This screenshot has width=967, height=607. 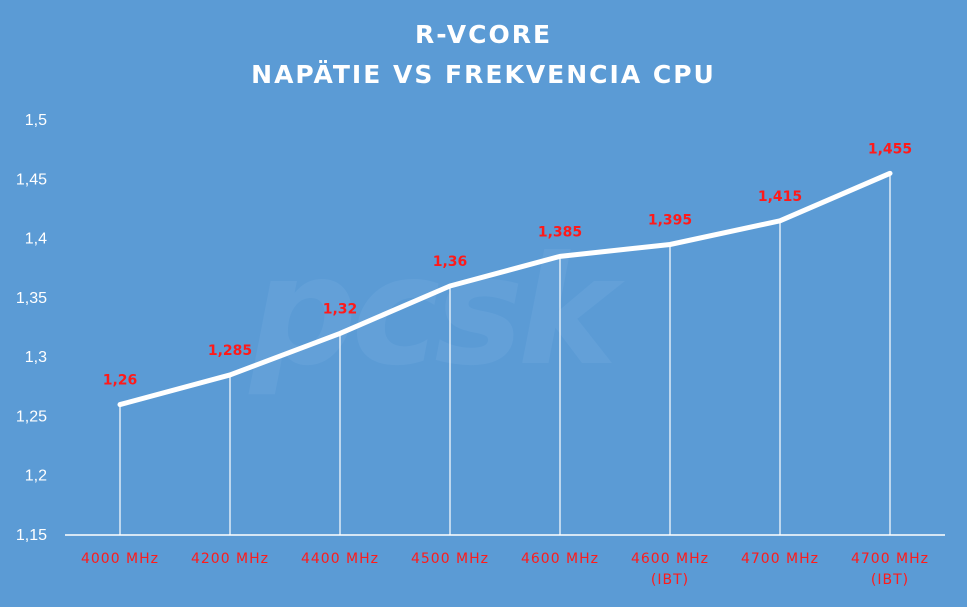 What do you see at coordinates (433, 312) in the screenshot?
I see `watermark-logo: pcsk` at bounding box center [433, 312].